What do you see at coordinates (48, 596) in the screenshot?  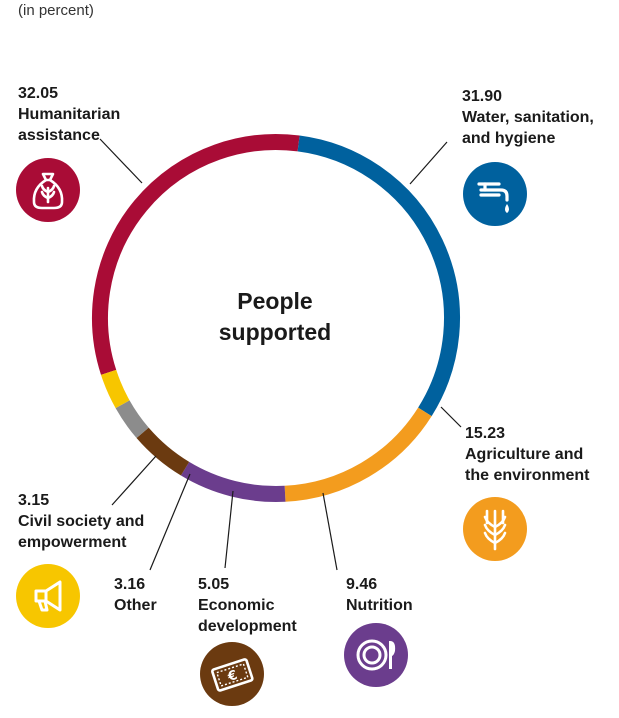 I see `megaphone-icon` at bounding box center [48, 596].